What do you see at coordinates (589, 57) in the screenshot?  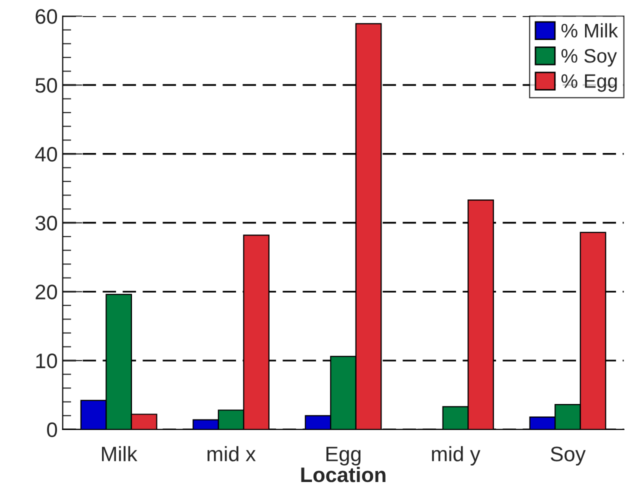 I see `legend-label: % Soy` at bounding box center [589, 57].